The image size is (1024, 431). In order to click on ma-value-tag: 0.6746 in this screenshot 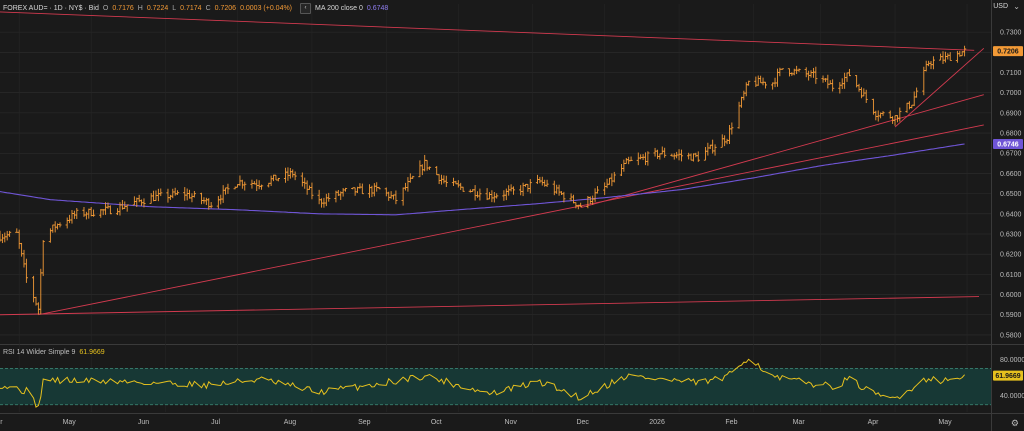, I will do `click(1008, 143)`.